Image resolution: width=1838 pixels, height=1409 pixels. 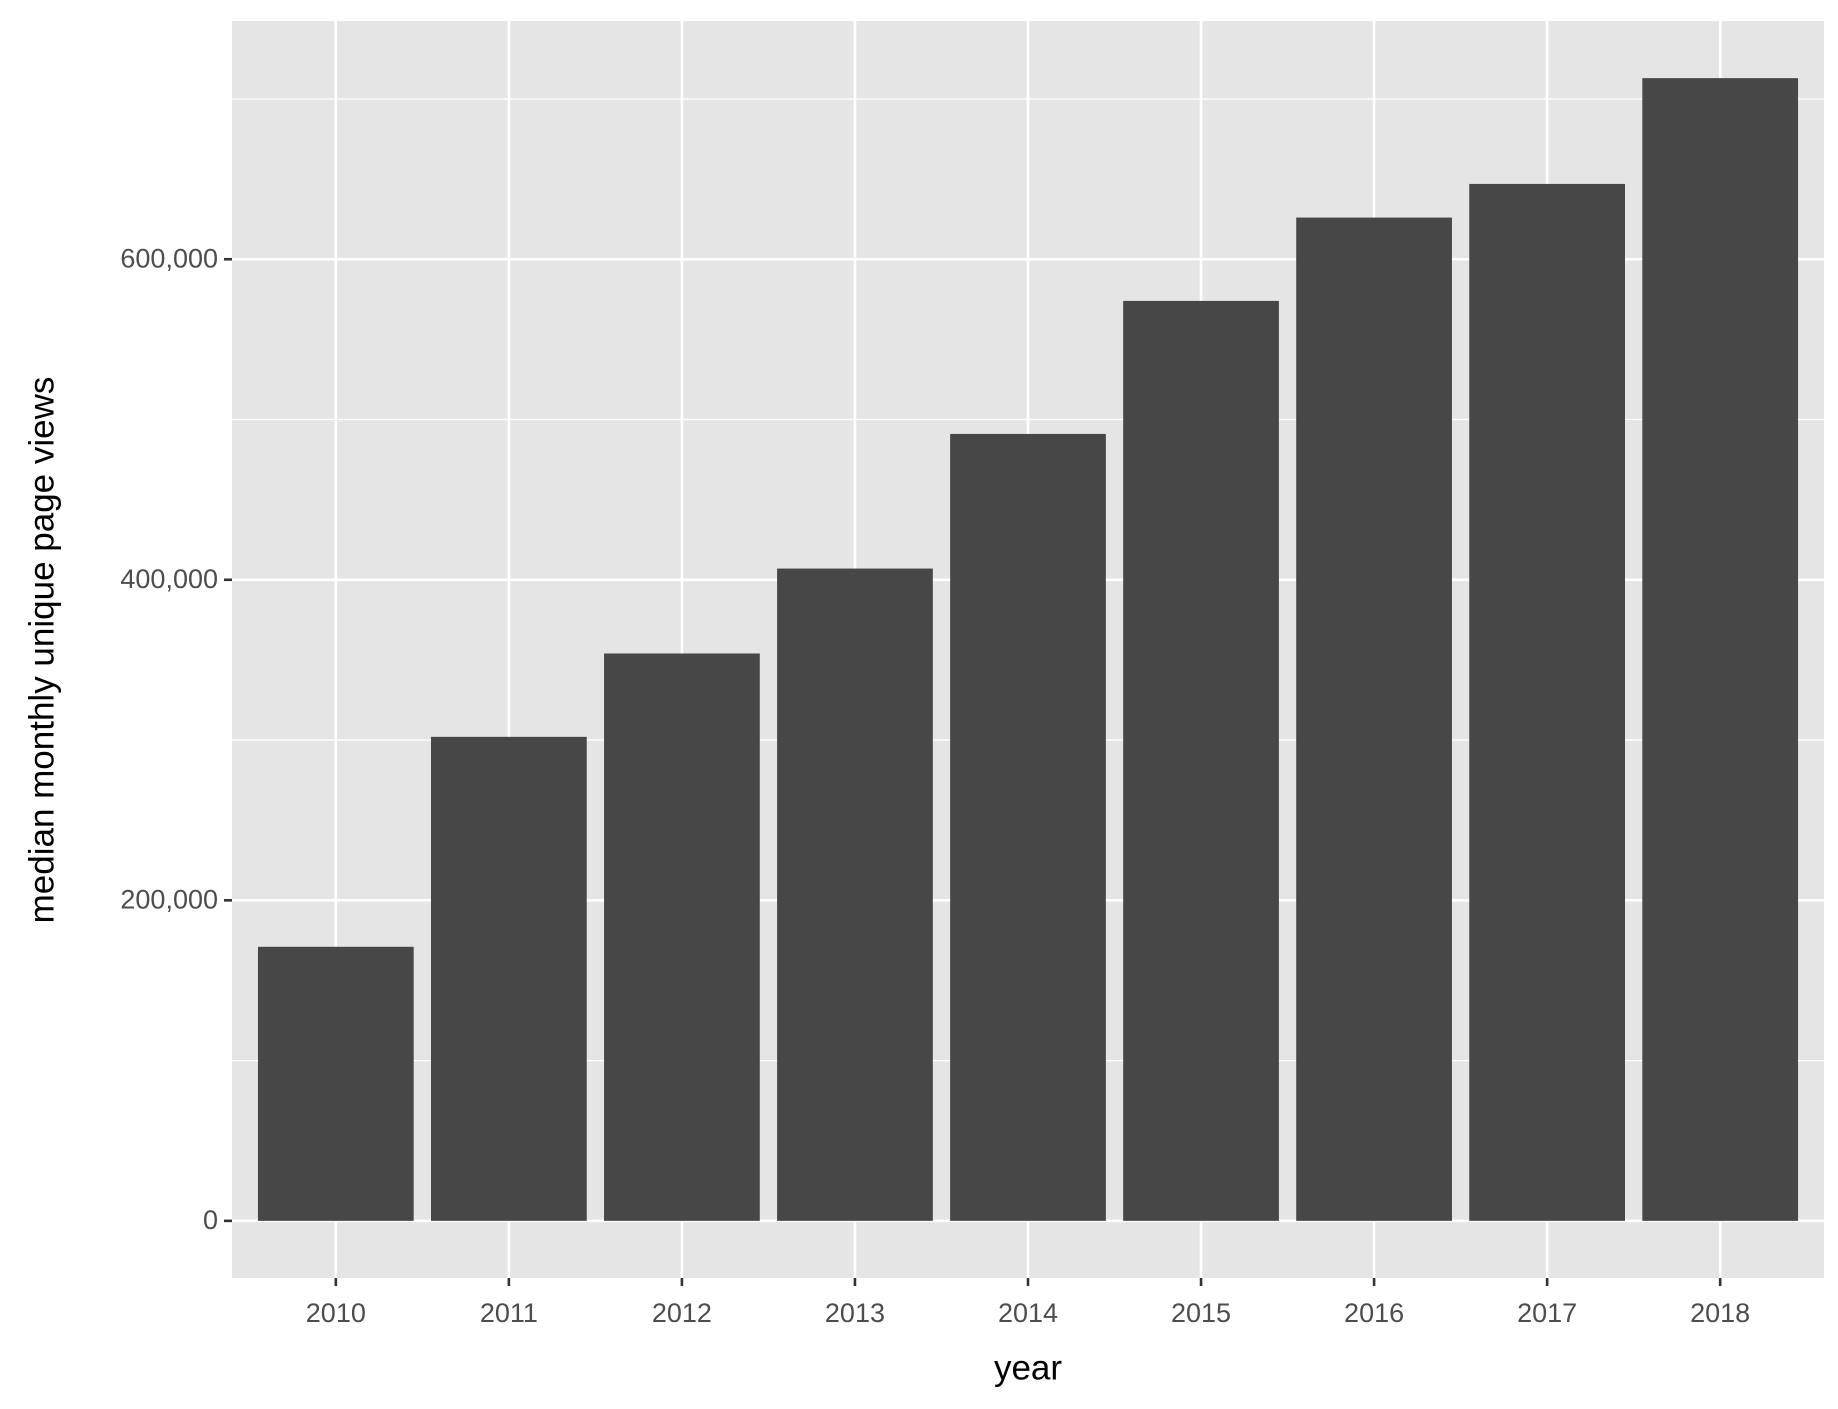 What do you see at coordinates (855, 1313) in the screenshot?
I see `x-tick-label: 2013` at bounding box center [855, 1313].